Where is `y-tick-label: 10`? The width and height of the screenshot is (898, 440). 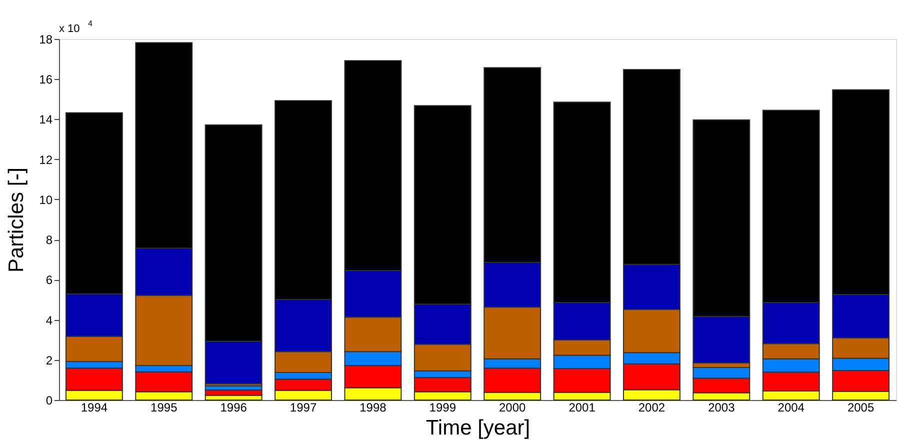
y-tick-label: 10 is located at coordinates (46, 199).